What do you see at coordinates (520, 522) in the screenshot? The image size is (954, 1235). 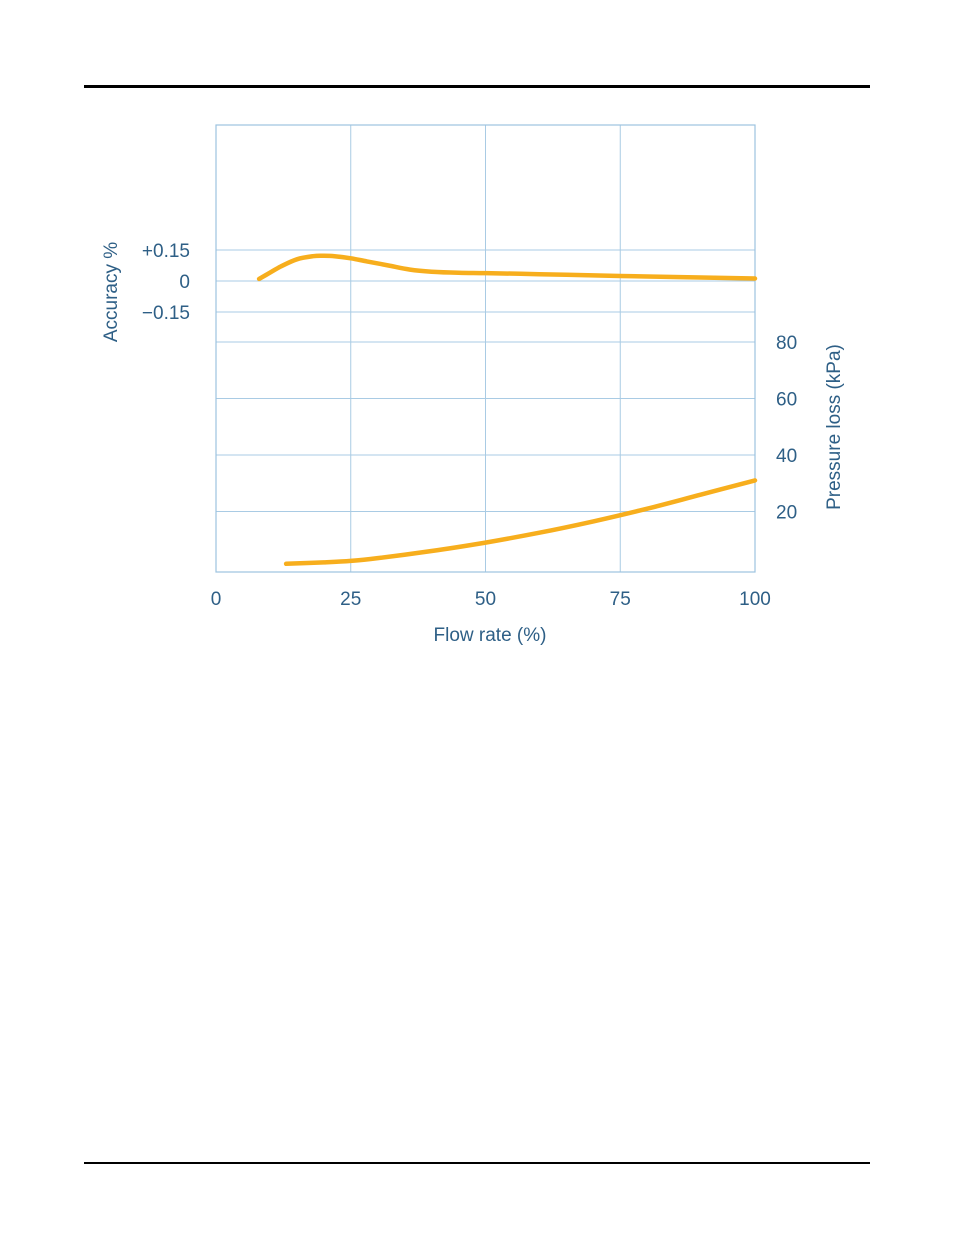 I see `pressure-loss-line` at bounding box center [520, 522].